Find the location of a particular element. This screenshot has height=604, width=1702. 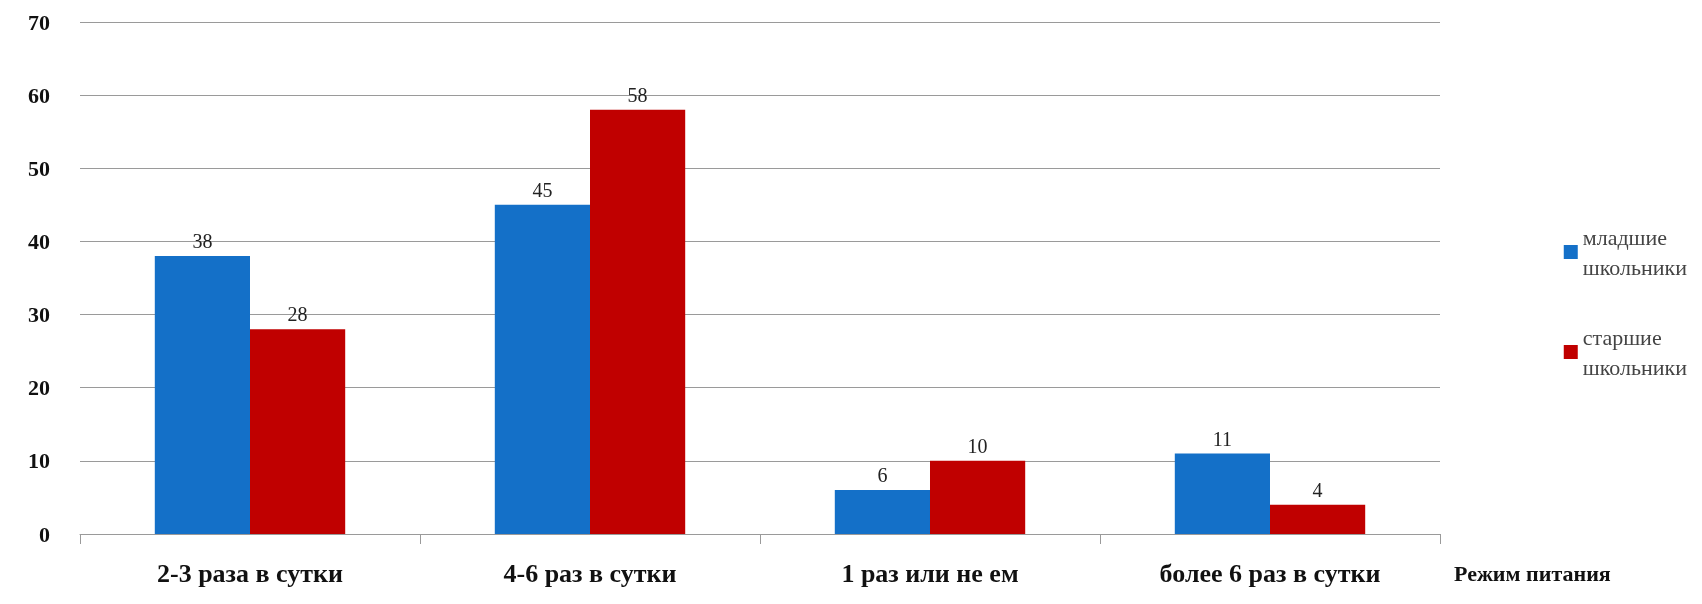

data-label: 11 is located at coordinates (1222, 438).